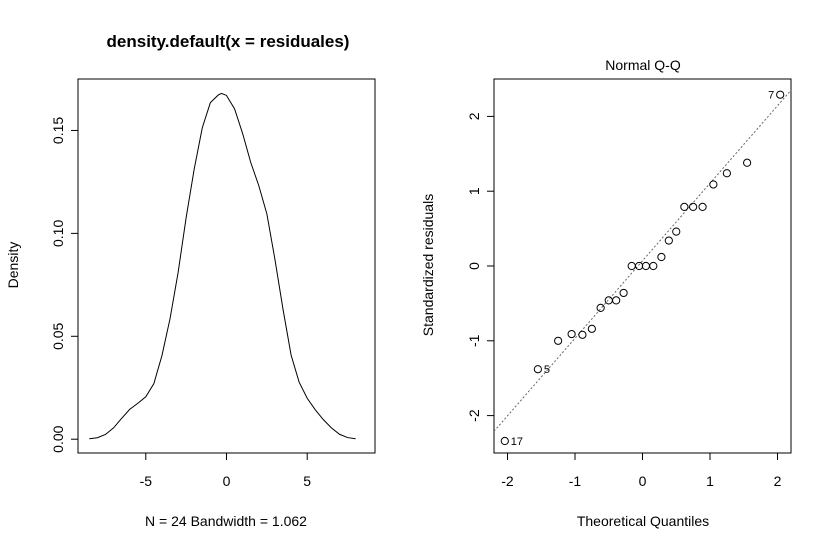  I want to click on qq-y-axis: -2 -1 0 1 2, so click(480, 267).